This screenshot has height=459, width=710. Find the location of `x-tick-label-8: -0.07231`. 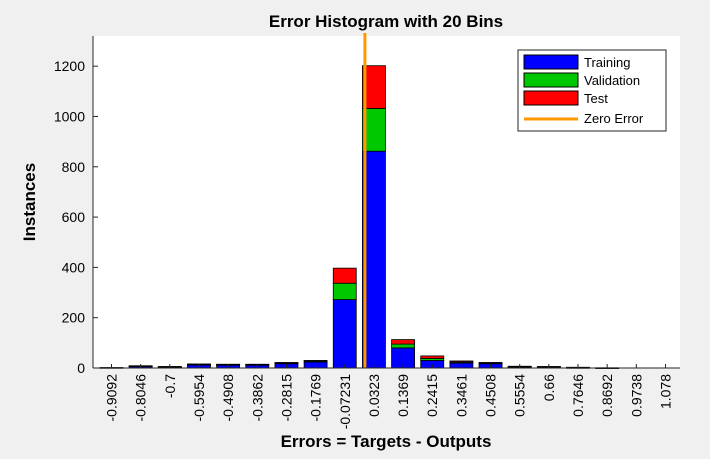

x-tick-label-8: -0.07231 is located at coordinates (345, 401).